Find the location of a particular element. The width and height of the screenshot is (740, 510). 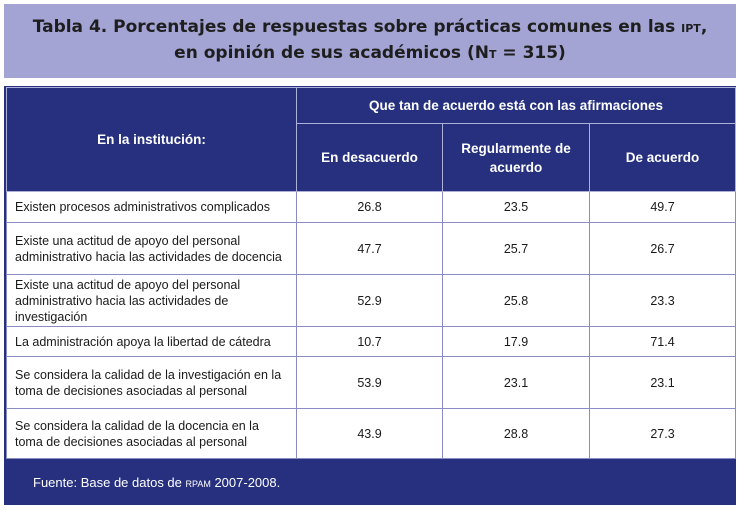

title-line-1-end: , is located at coordinates (704, 27).